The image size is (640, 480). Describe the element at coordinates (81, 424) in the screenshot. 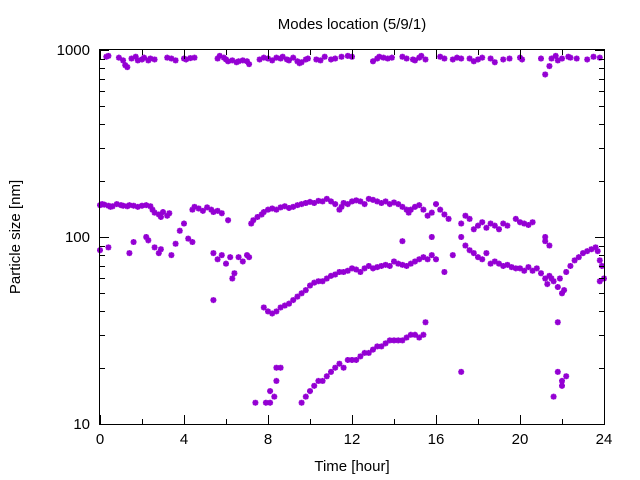

I see `y-tick-label: 10` at that location.